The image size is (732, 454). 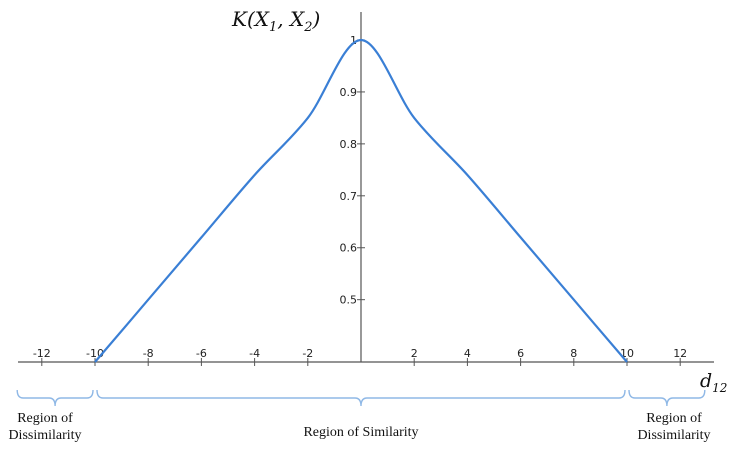 I want to click on y-tick-label: 0.8, so click(x=349, y=144).